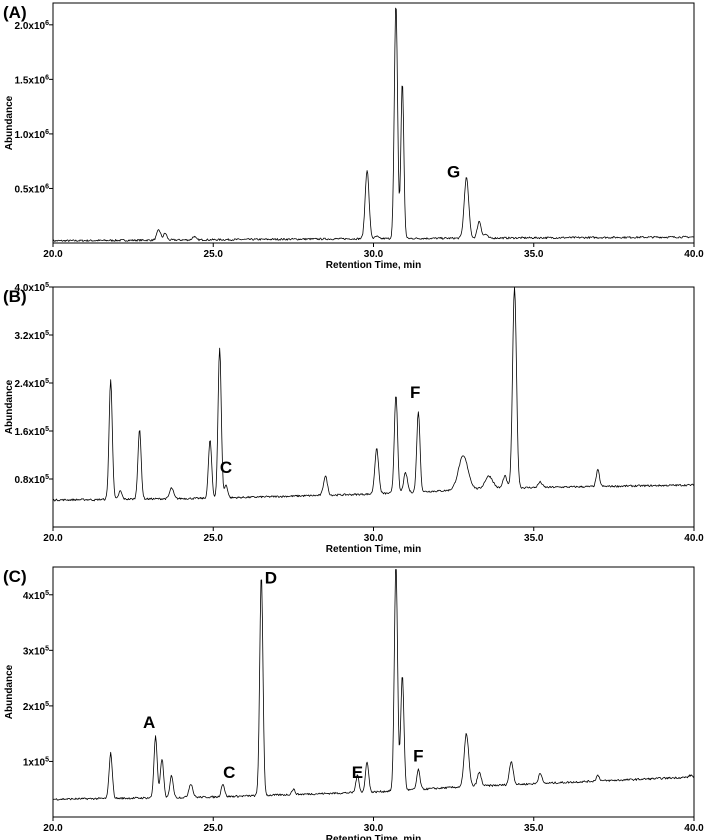 The image size is (705, 840). Describe the element at coordinates (36, 762) in the screenshot. I see `y-tick-label: 1x10⁵` at that location.